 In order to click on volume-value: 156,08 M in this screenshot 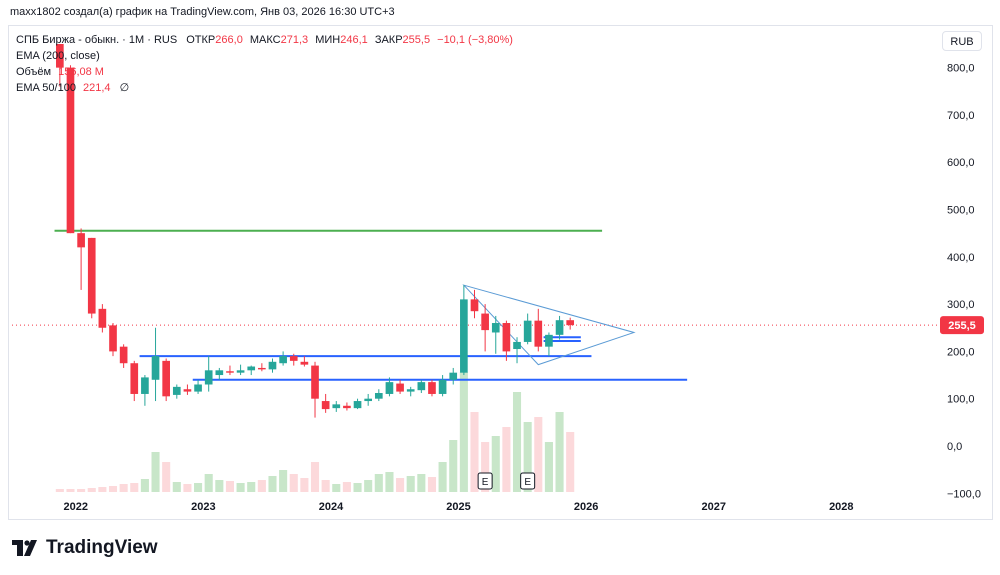, I will do `click(81, 72)`.